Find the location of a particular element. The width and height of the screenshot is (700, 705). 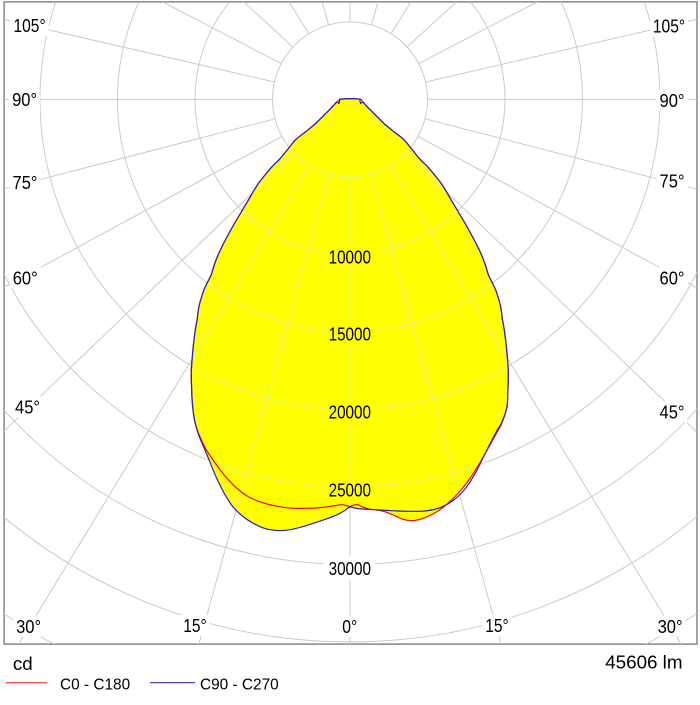

svg-text: 25000 is located at coordinates (350, 490).